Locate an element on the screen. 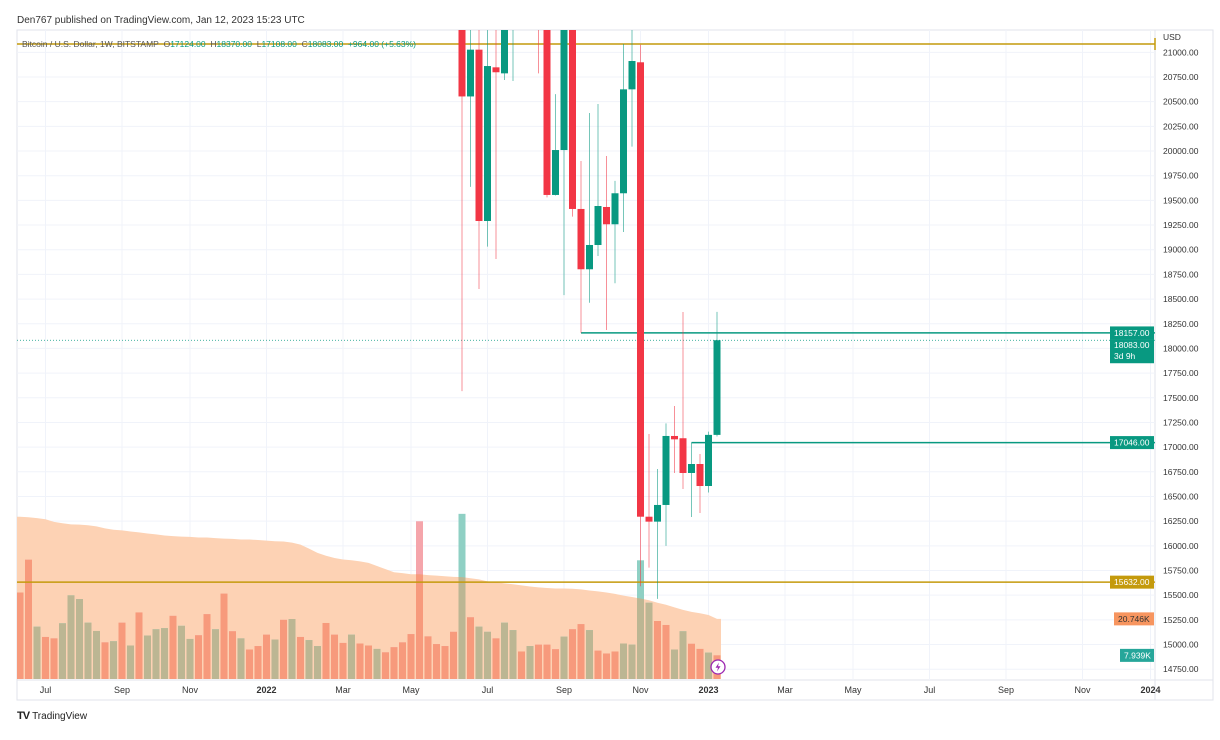 This screenshot has height=740, width=1220. price-tick-label: 18500.00 is located at coordinates (1181, 299).